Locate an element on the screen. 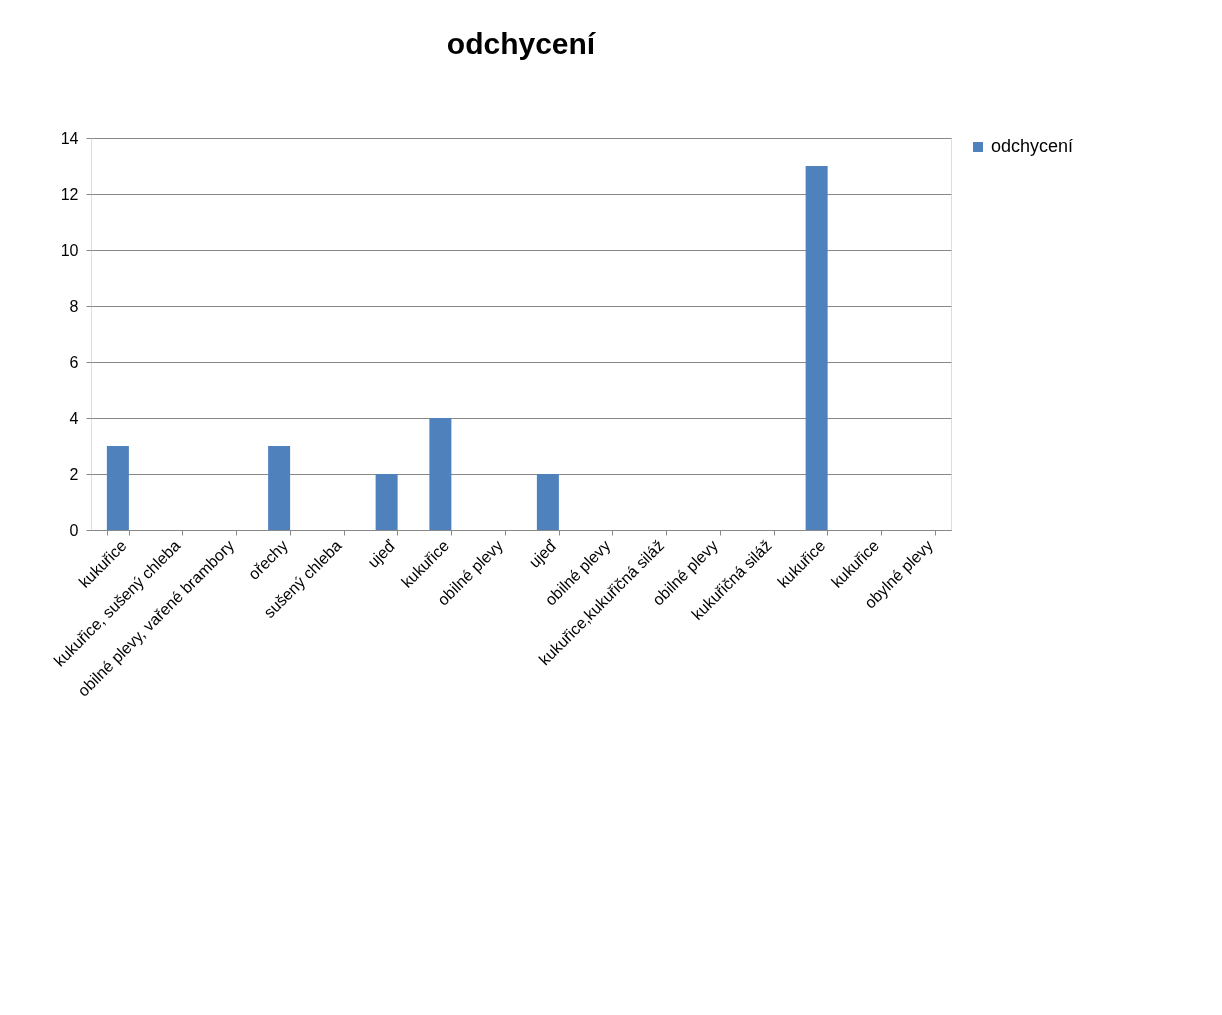  y-tick-label: 12 is located at coordinates (69, 194).